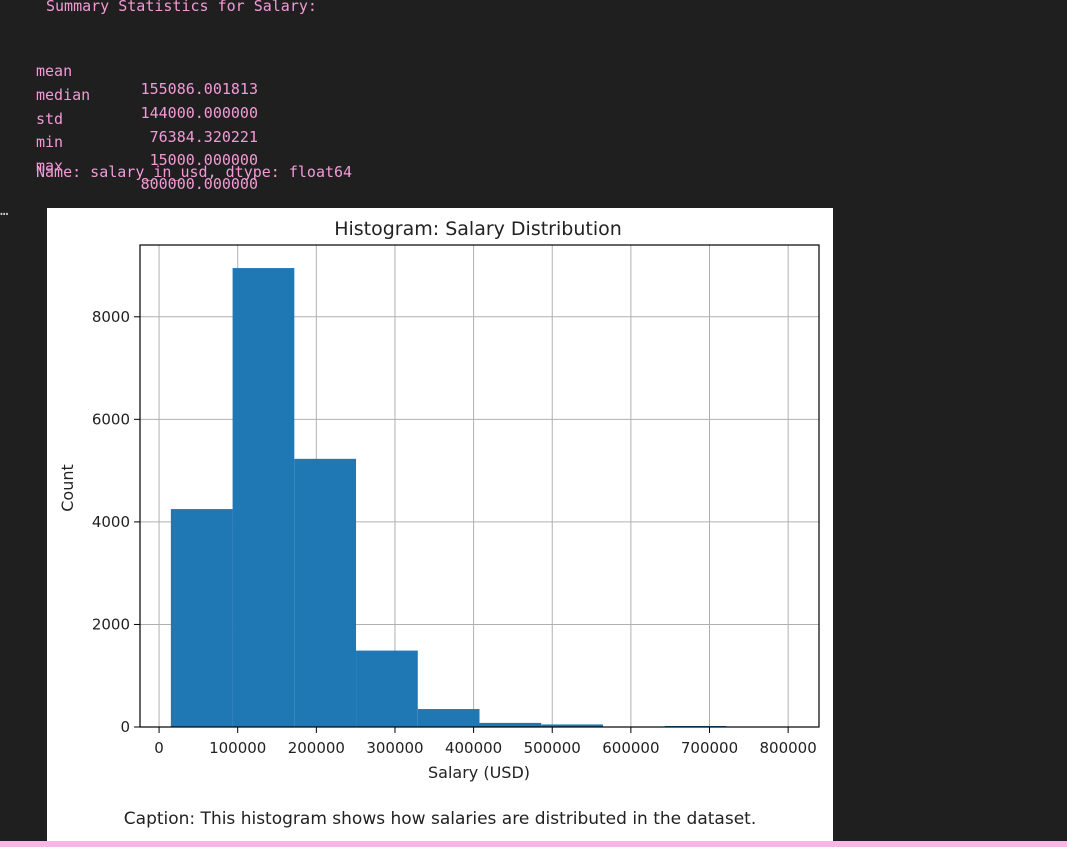 This screenshot has height=847, width=1067. What do you see at coordinates (203, 137) in the screenshot?
I see `stat-value: 76384.320221` at bounding box center [203, 137].